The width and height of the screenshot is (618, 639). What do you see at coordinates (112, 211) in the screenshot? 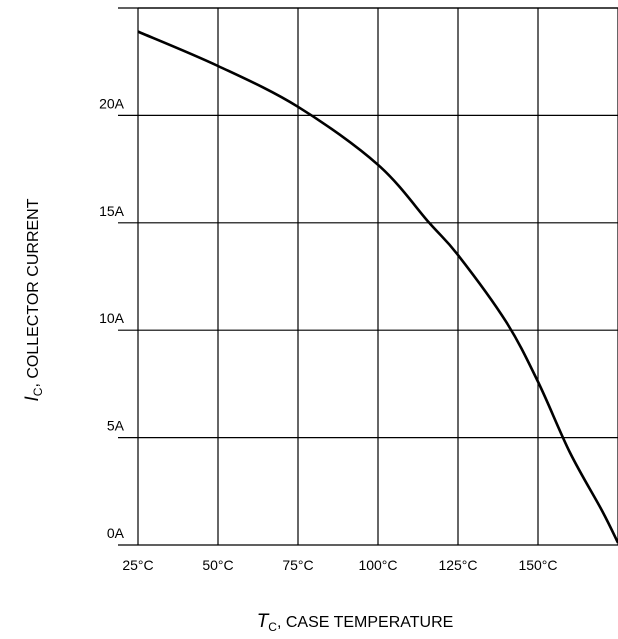
I see `y-tick-label: 15A` at bounding box center [112, 211].